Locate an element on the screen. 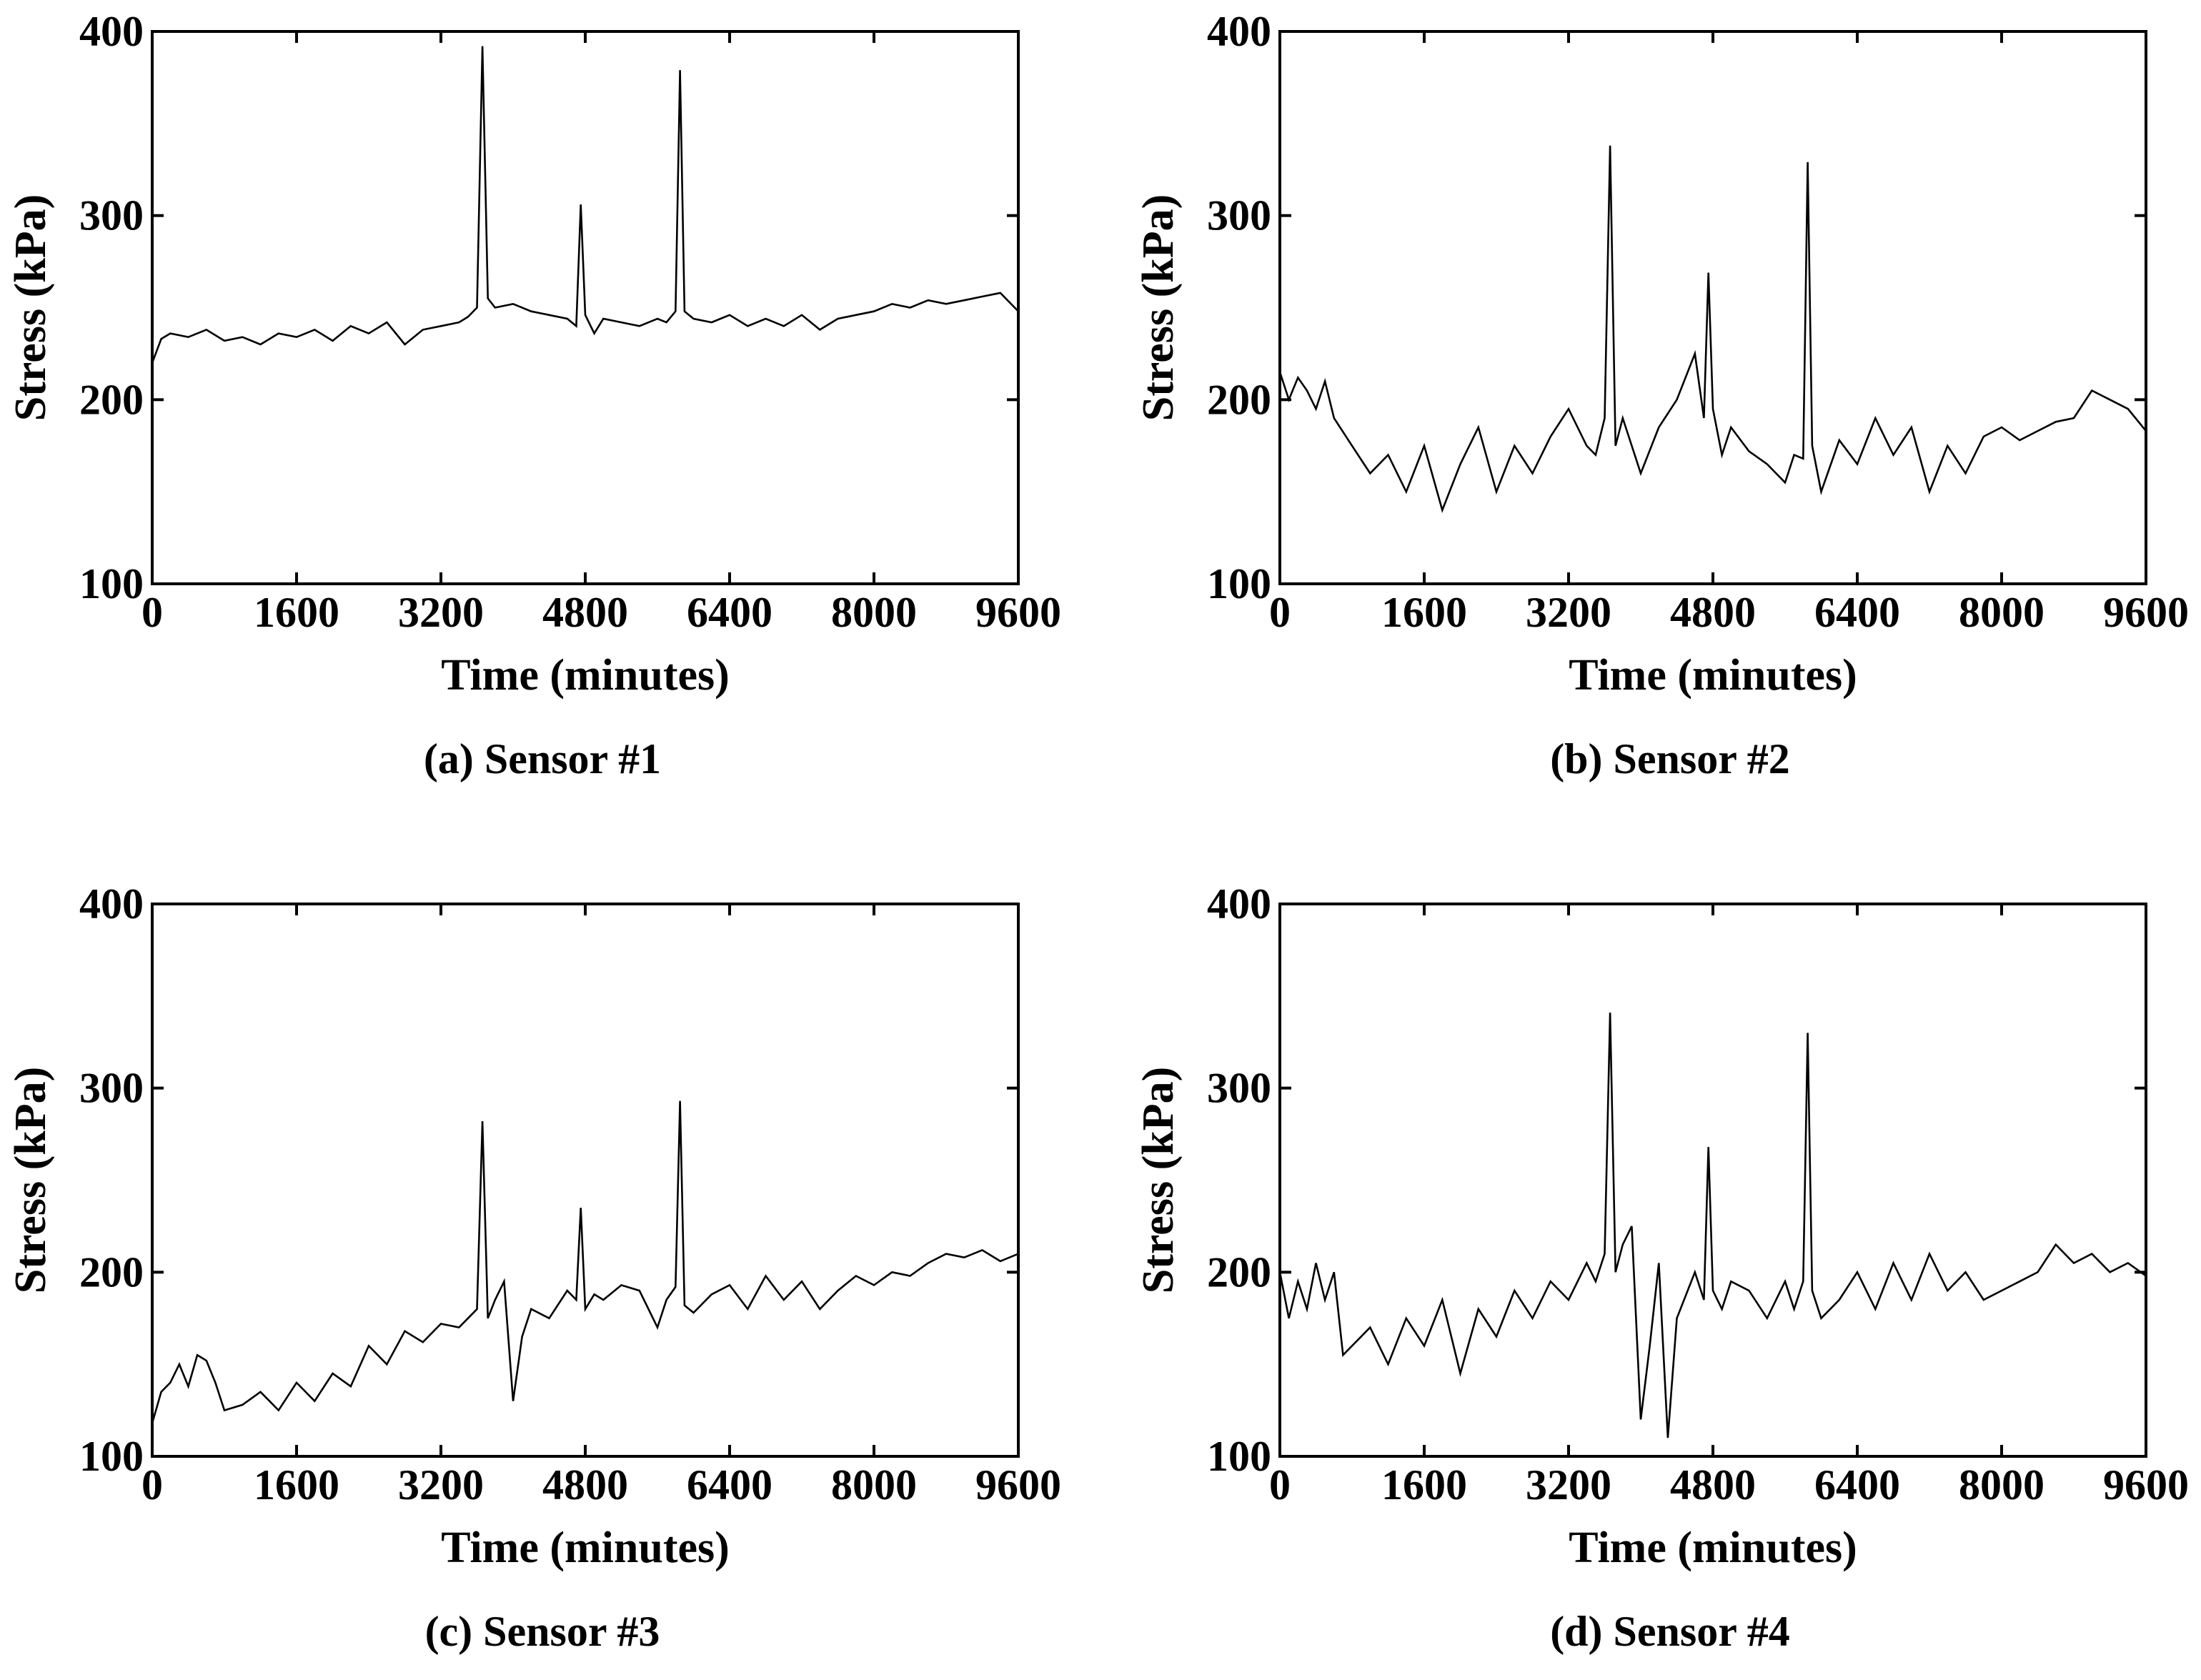 Image resolution: width=2201 pixels, height=1680 pixels. panel-caption: (d) Sensor #4 is located at coordinates (1670, 1631).